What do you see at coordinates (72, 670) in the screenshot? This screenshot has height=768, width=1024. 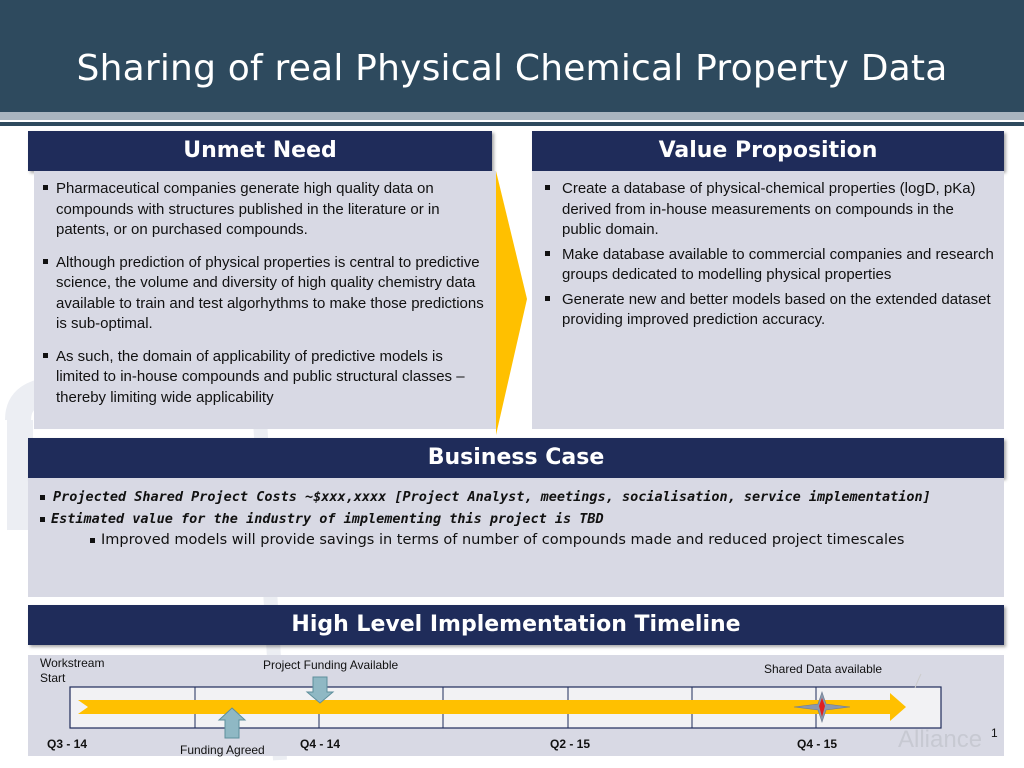 I see `workstream-start-label: Workstream Start` at bounding box center [72, 670].